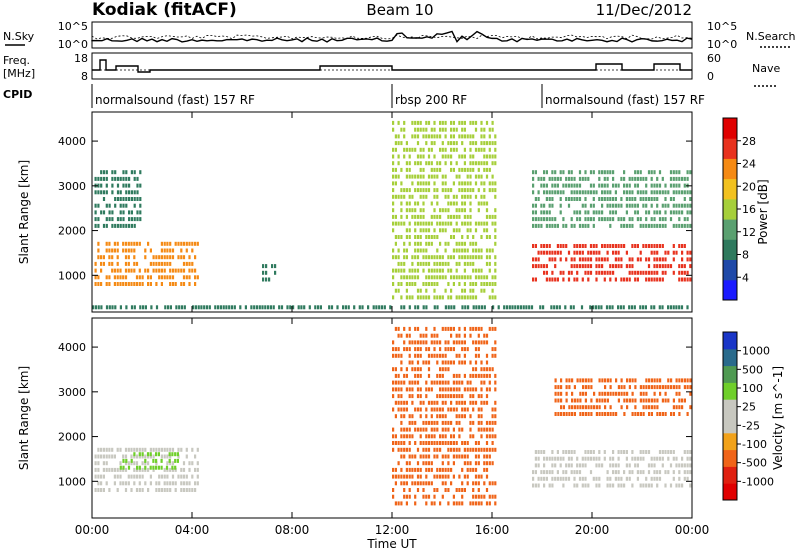  Describe the element at coordinates (749, 164) in the screenshot. I see `colorbar-tick-label: 24` at that location.